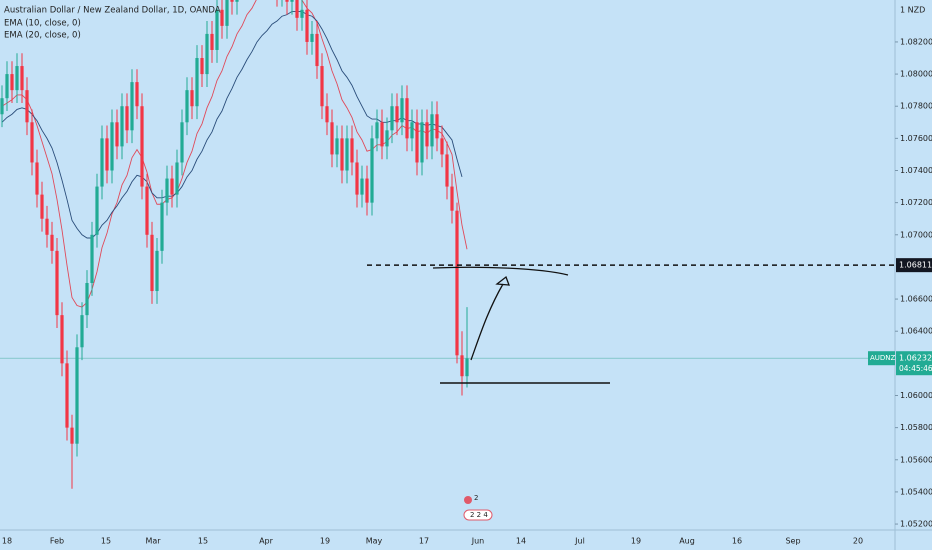 This screenshot has height=550, width=932. What do you see at coordinates (424, 541) in the screenshot?
I see `x-tick-label: 17` at bounding box center [424, 541].